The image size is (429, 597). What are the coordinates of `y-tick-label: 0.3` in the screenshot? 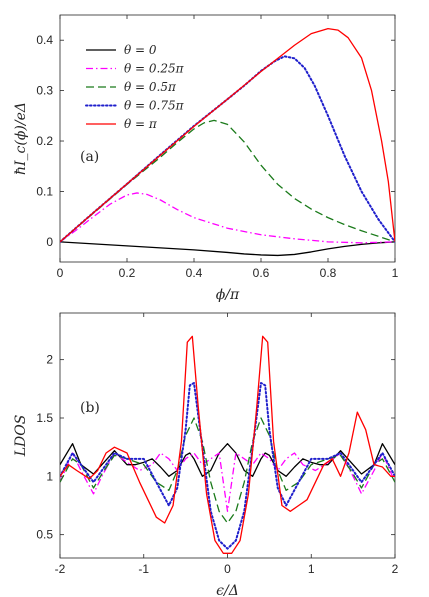 It's located at (44, 91).